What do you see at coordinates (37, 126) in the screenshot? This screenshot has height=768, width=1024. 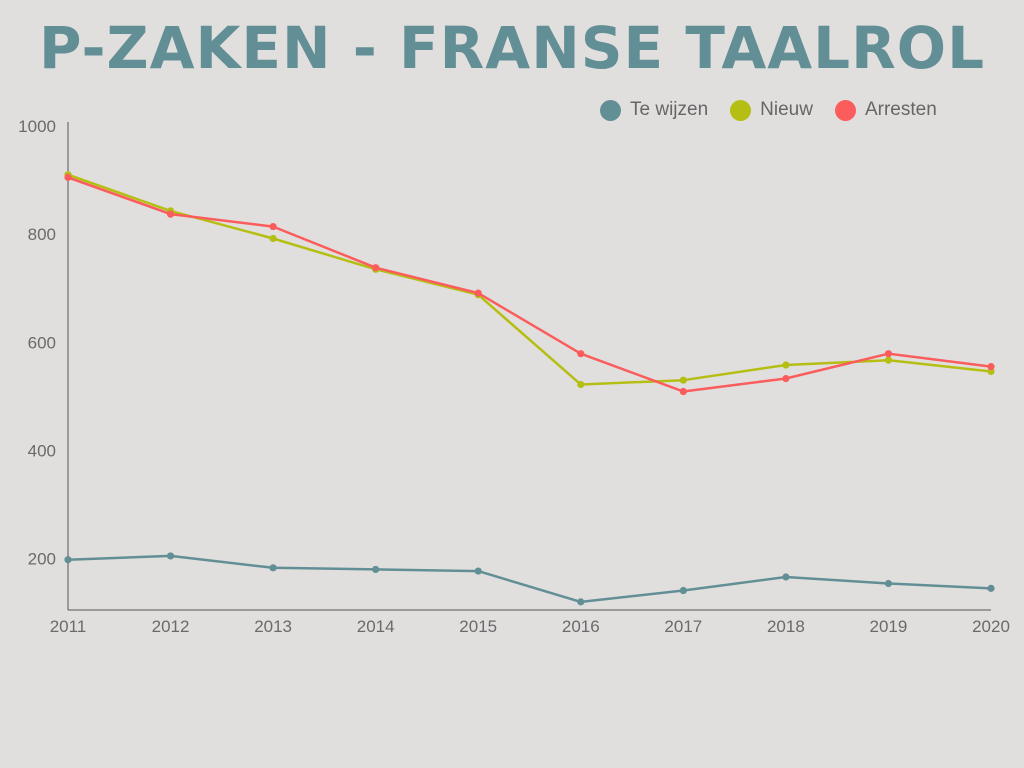 I see `y-tick-label: 1000` at bounding box center [37, 126].